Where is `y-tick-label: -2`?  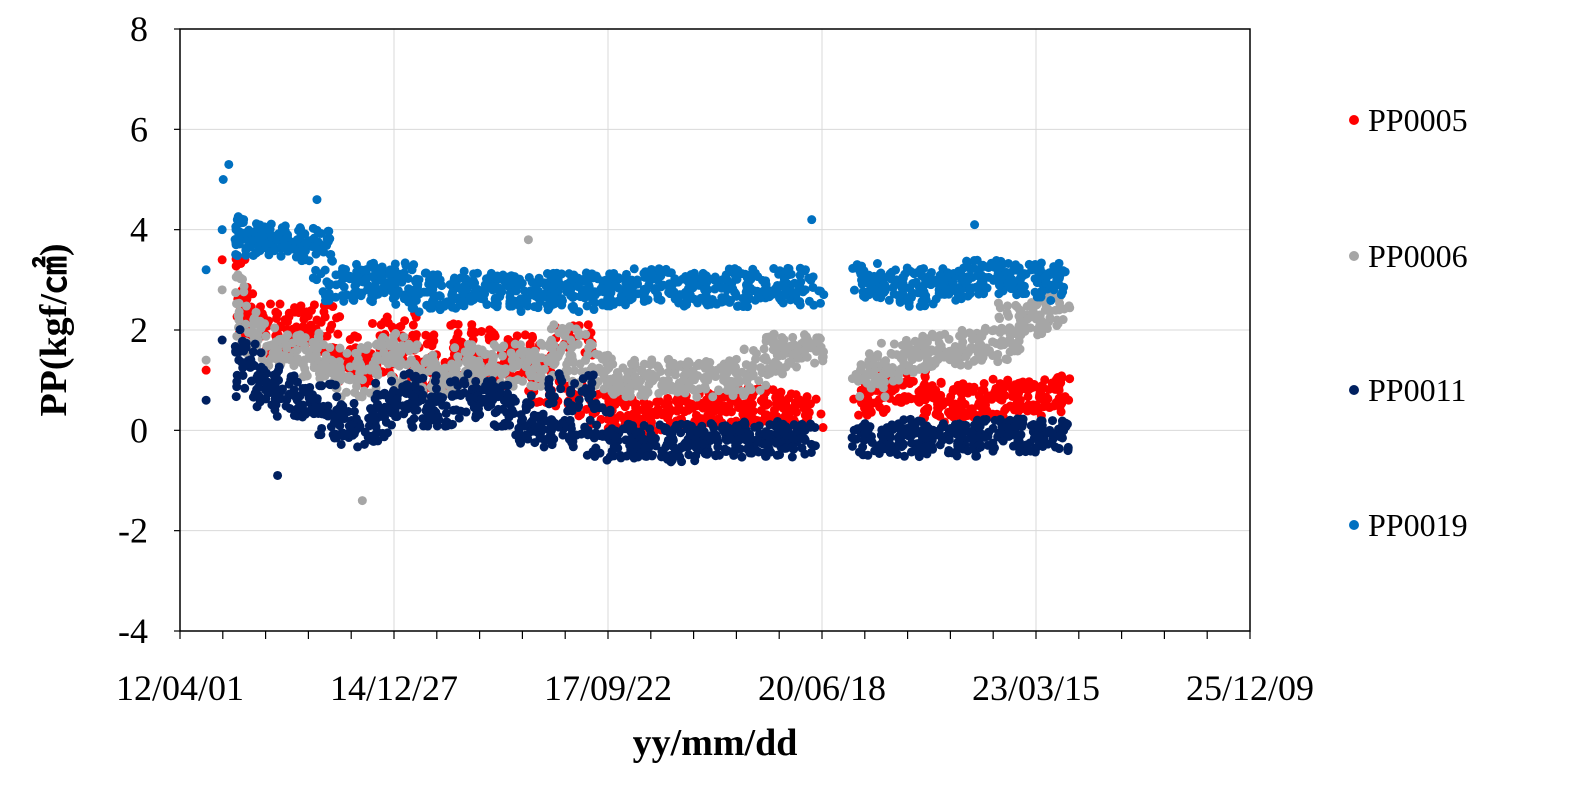
y-tick-label: -2 is located at coordinates (133, 531).